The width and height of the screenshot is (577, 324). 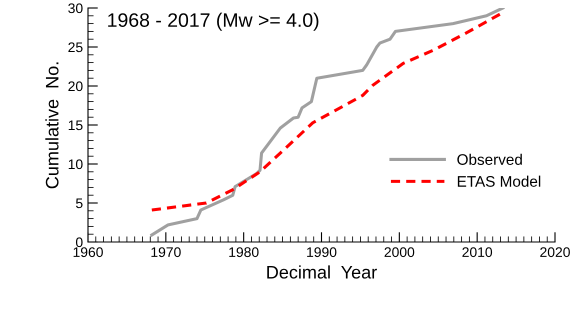 What do you see at coordinates (321, 252) in the screenshot?
I see `x-tick-label: 1990` at bounding box center [321, 252].